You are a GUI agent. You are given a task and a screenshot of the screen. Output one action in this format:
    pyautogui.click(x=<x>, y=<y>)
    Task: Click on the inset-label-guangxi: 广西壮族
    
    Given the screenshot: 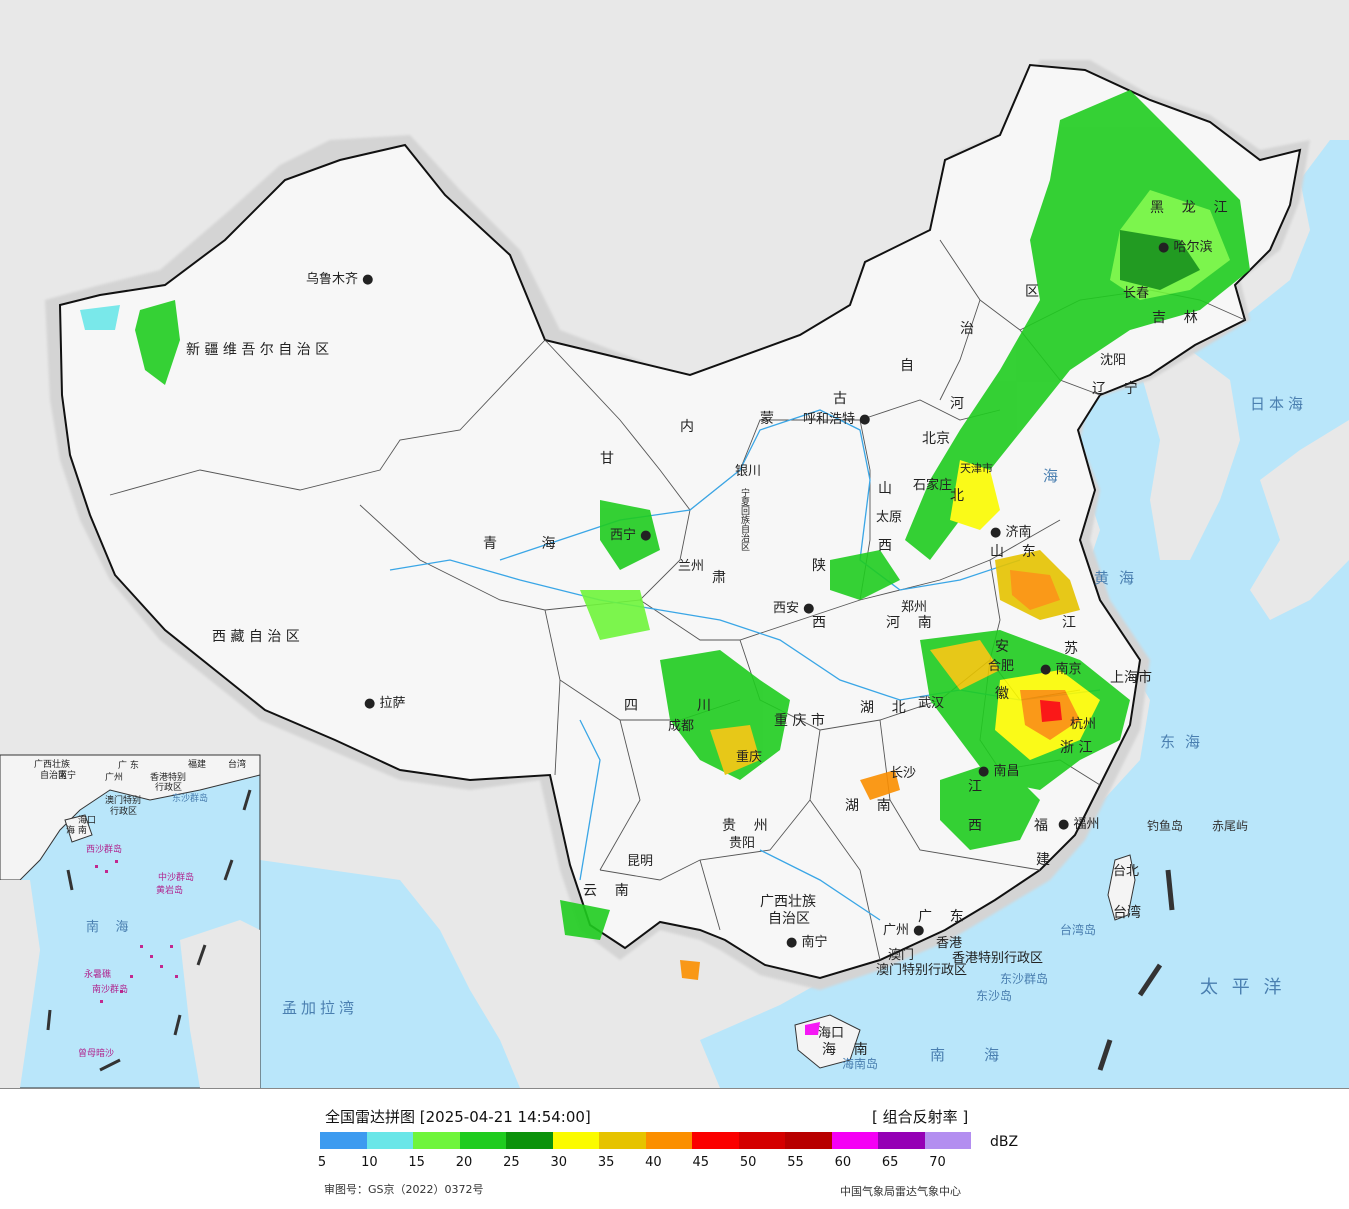 What is the action you would take?
    pyautogui.click(x=52, y=765)
    